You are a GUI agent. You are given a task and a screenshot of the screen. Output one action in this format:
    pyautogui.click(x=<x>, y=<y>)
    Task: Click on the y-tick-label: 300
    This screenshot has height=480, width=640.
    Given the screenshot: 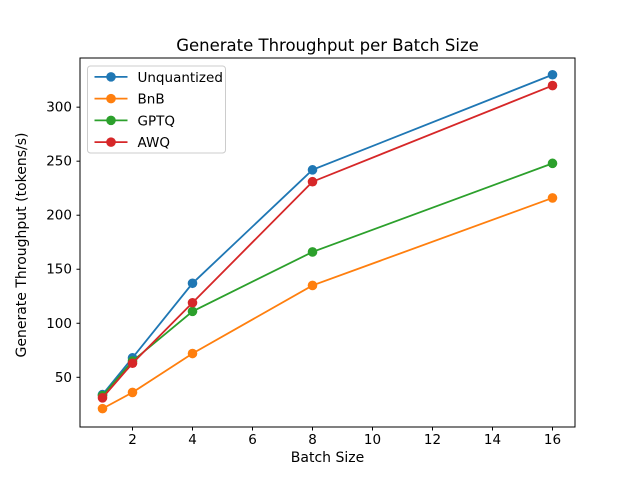 What is the action you would take?
    pyautogui.click(x=59, y=108)
    